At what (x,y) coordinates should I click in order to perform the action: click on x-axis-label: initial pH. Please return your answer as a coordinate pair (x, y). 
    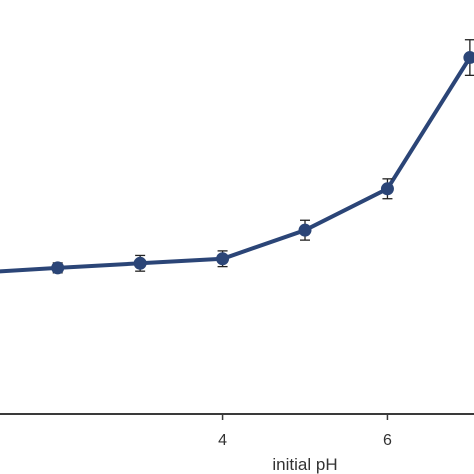
    Looking at the image, I should click on (304, 464).